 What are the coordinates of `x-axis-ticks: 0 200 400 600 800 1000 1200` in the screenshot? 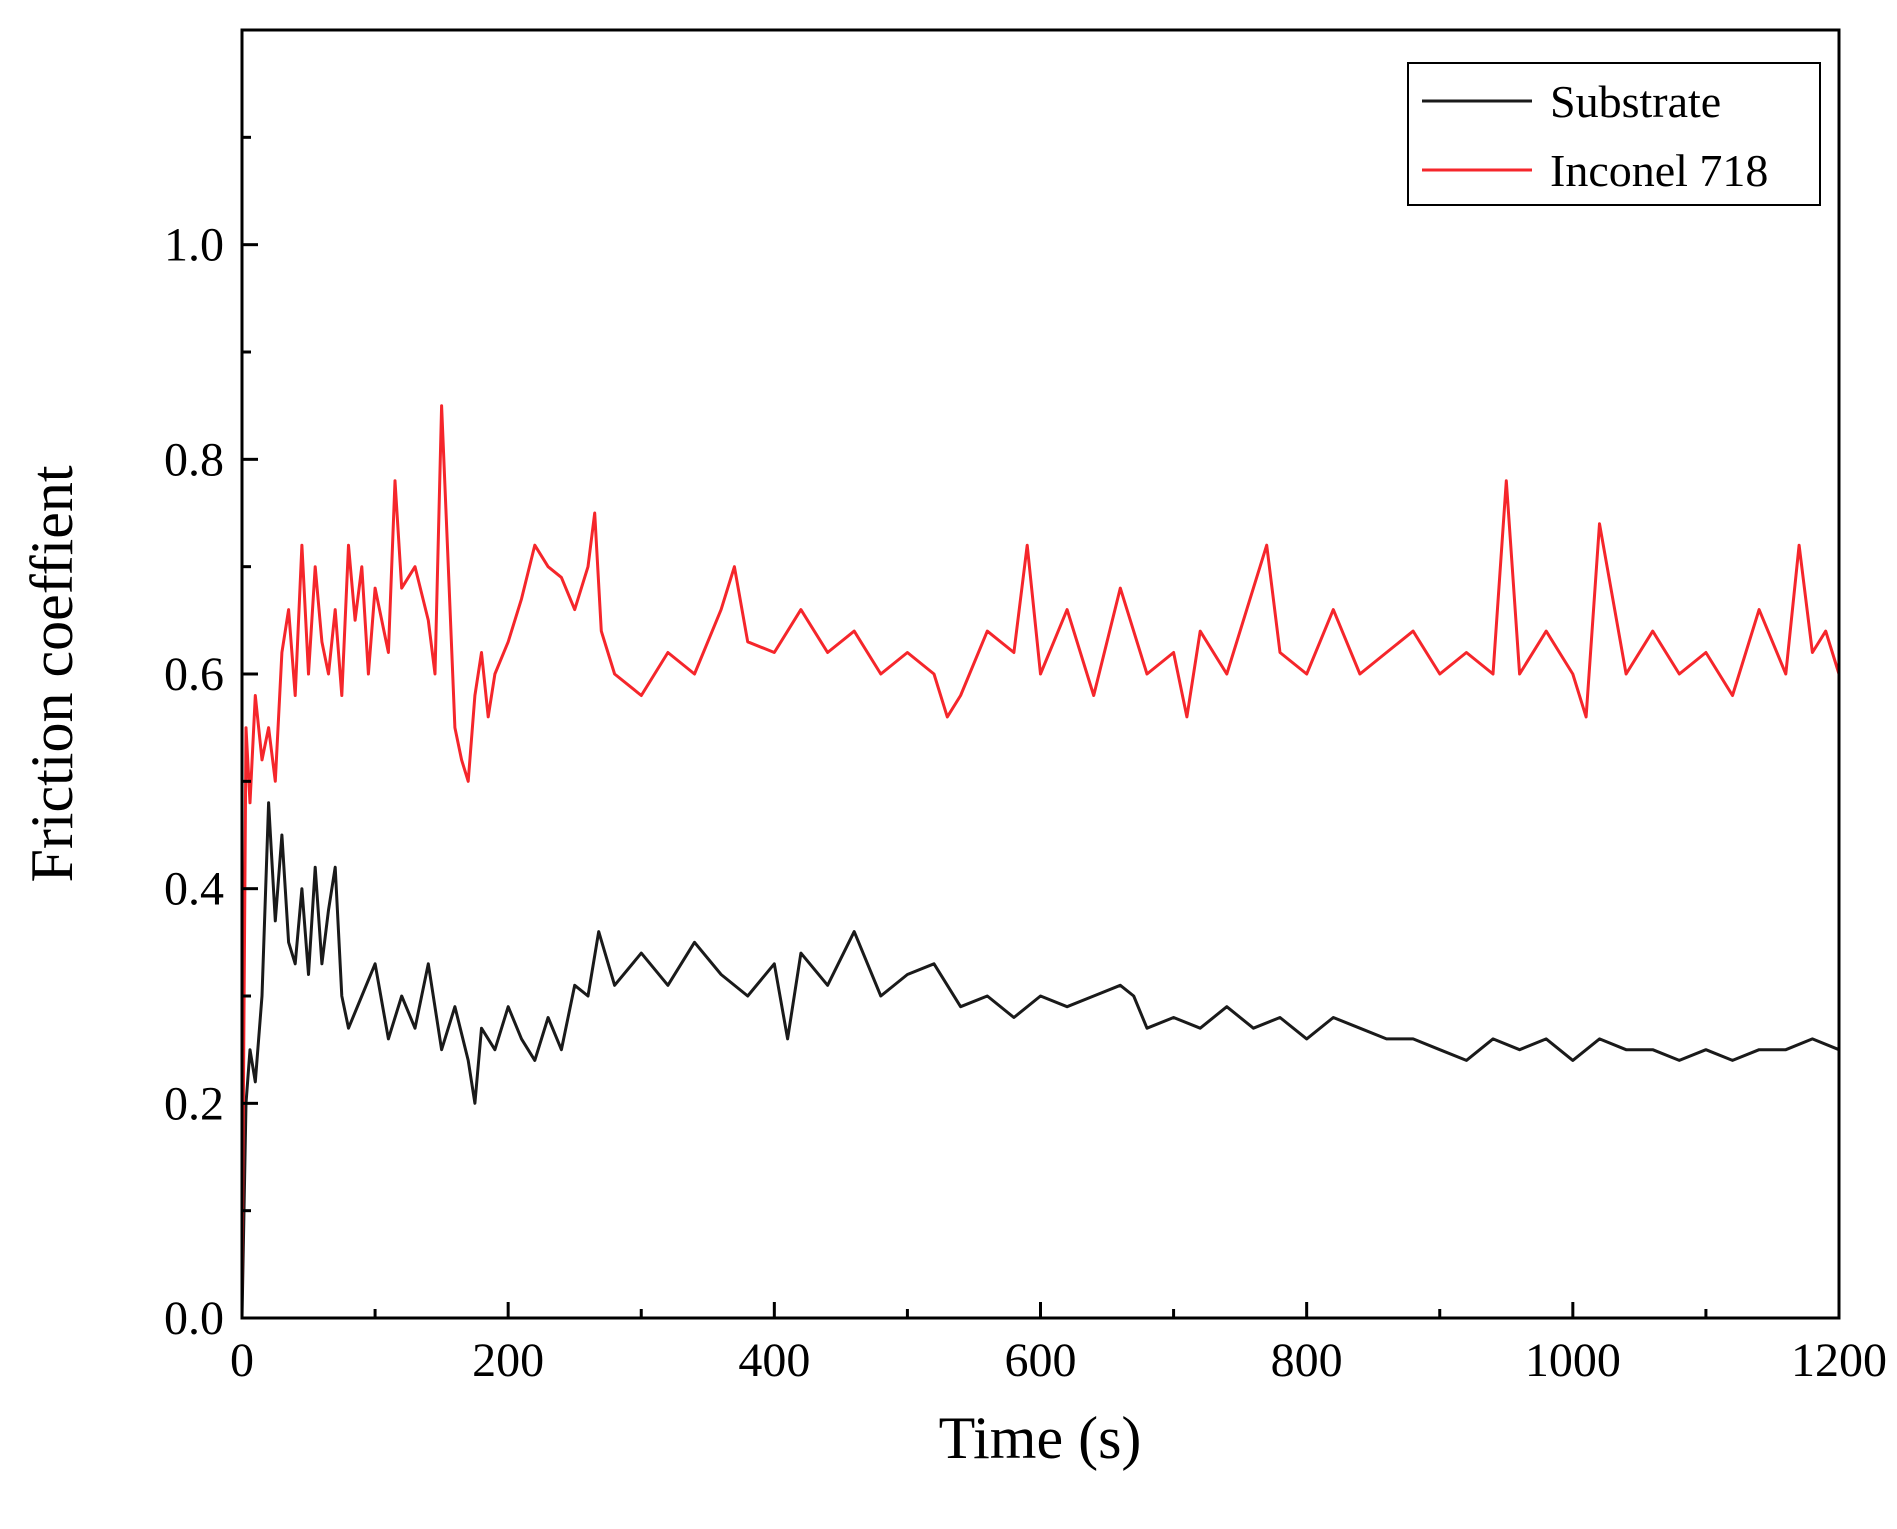 It's located at (1058, 1344).